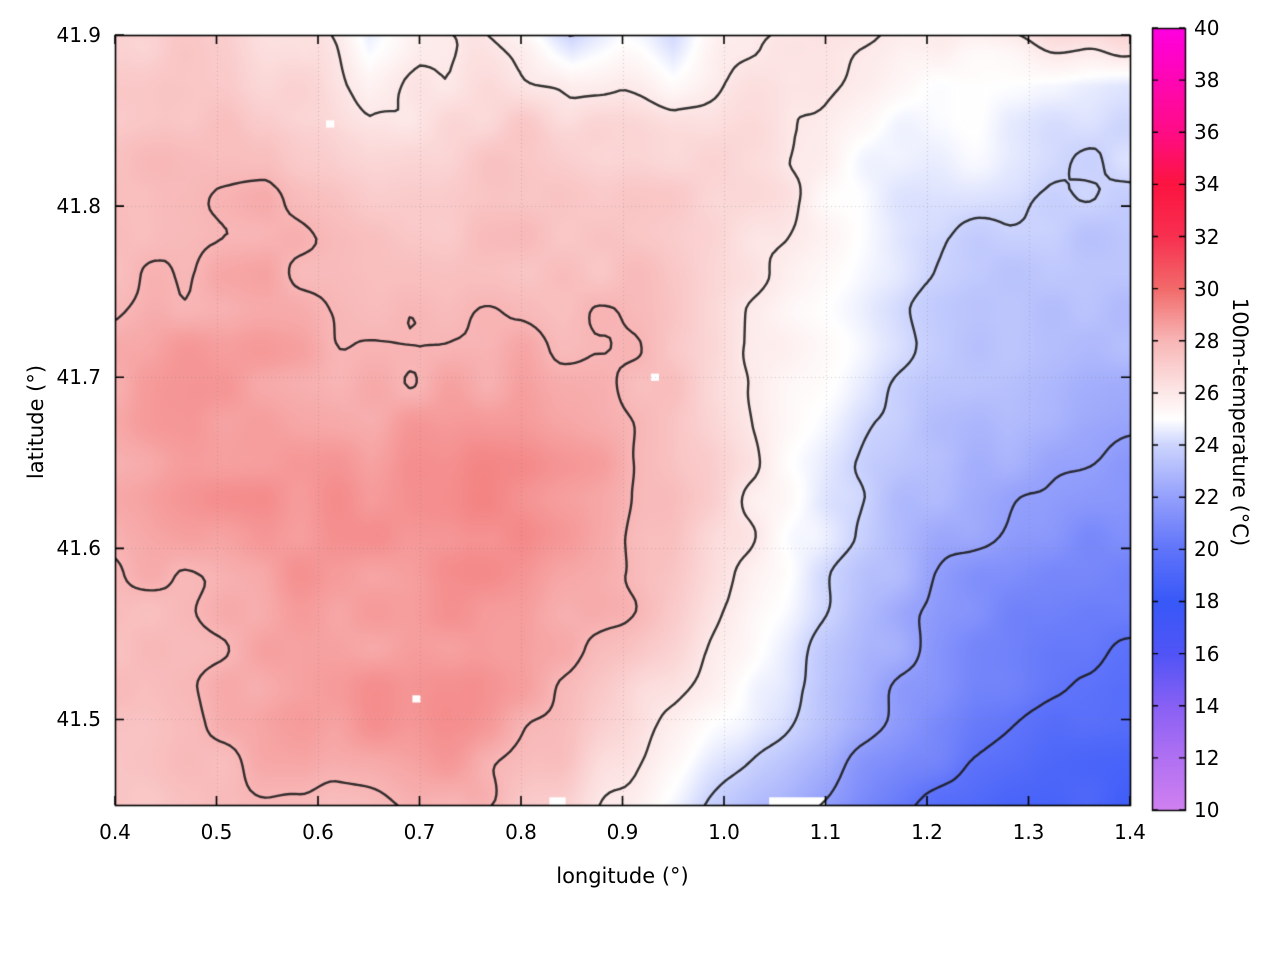 This screenshot has width=1280, height=960. I want to click on x-tick-label: 0.6, so click(318, 832).